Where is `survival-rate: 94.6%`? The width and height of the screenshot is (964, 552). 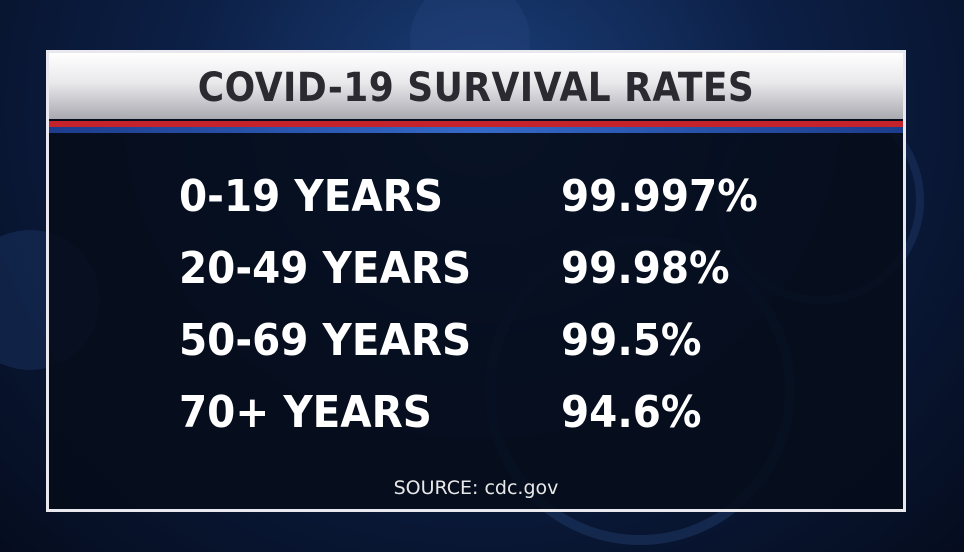
survival-rate: 94.6% is located at coordinates (631, 412).